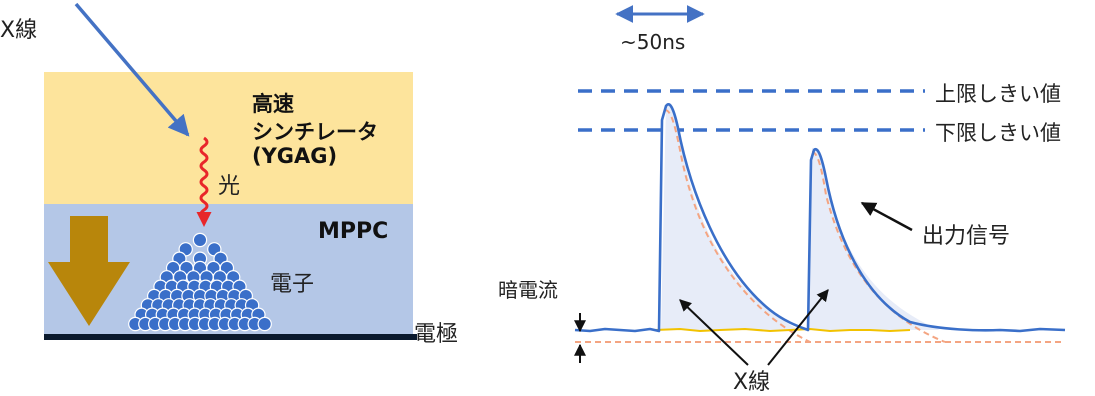  I want to click on light-label: 光, so click(229, 186).